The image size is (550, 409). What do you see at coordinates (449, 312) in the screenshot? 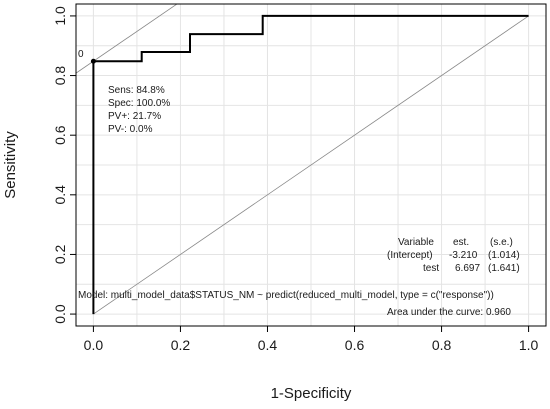
I see `auc-text: Area under the curve: 0.960` at bounding box center [449, 312].